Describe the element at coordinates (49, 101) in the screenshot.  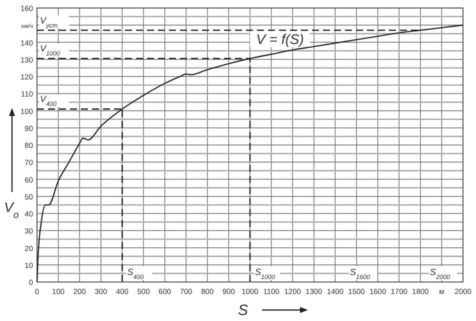
I see `ref-line-label: V$_{400}$` at that location.